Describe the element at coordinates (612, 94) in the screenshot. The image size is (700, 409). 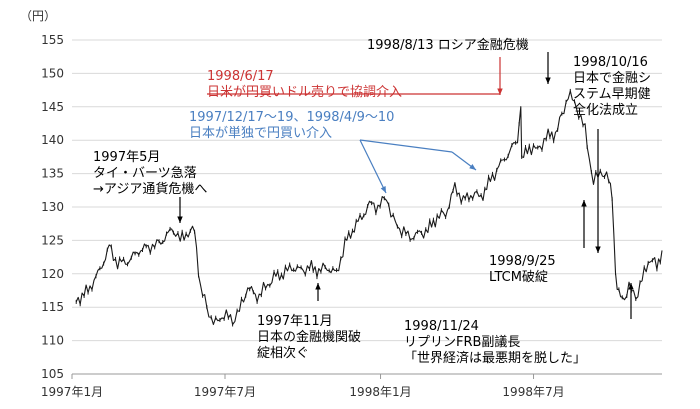
I see `annotation-5-line-2: ステム早期健` at that location.